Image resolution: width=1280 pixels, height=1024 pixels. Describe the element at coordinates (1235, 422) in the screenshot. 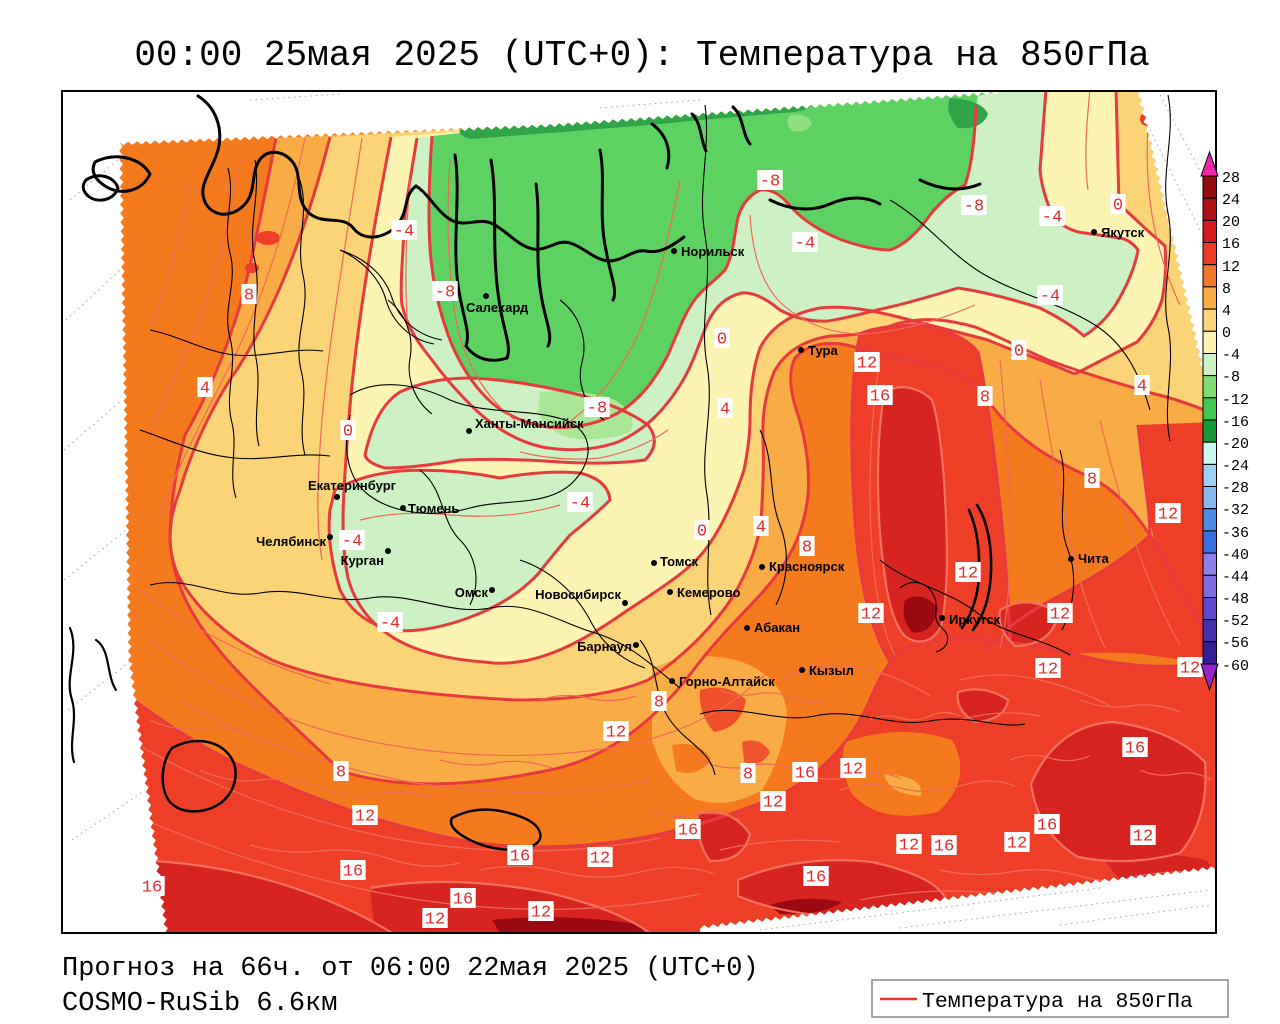

I see `svg-text: -16` at that location.